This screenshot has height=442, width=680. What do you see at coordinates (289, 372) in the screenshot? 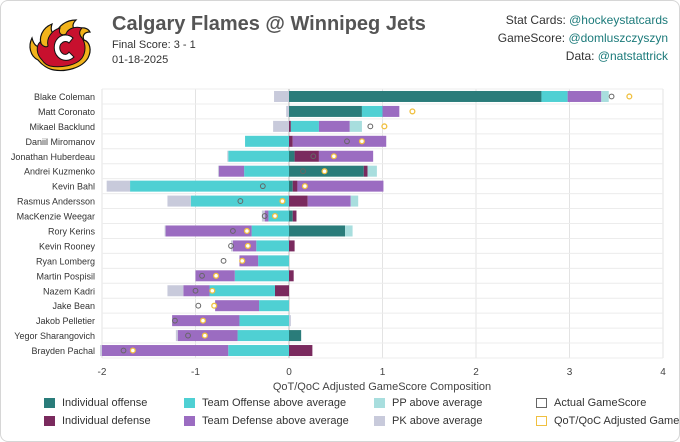
I see `x-tick-label: 0` at bounding box center [289, 372].